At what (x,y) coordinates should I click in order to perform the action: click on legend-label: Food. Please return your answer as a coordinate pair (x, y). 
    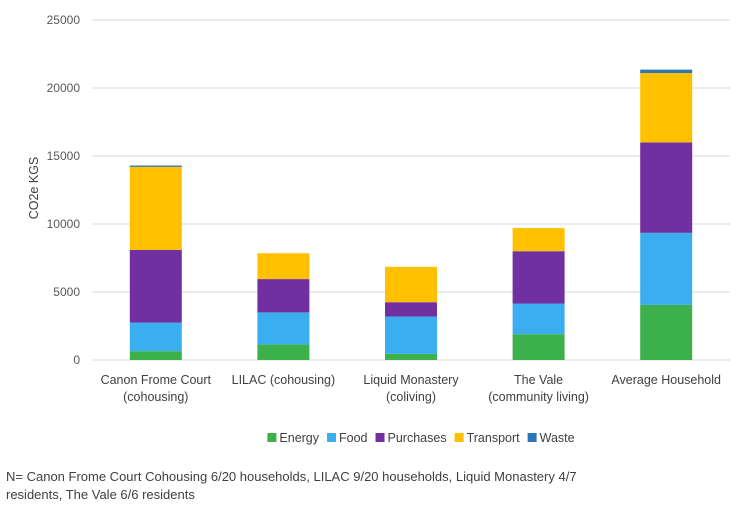
    Looking at the image, I should click on (353, 438).